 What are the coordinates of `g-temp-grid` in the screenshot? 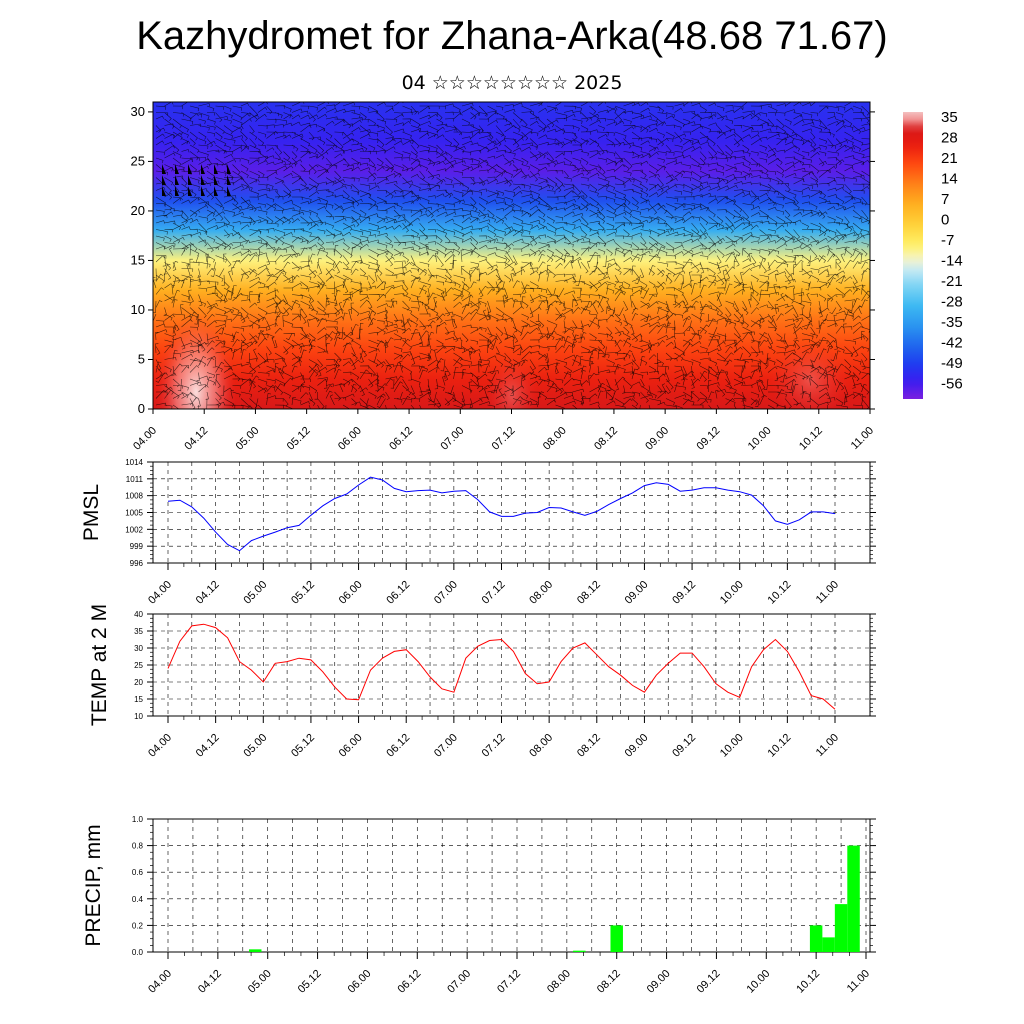 It's located at (511, 665).